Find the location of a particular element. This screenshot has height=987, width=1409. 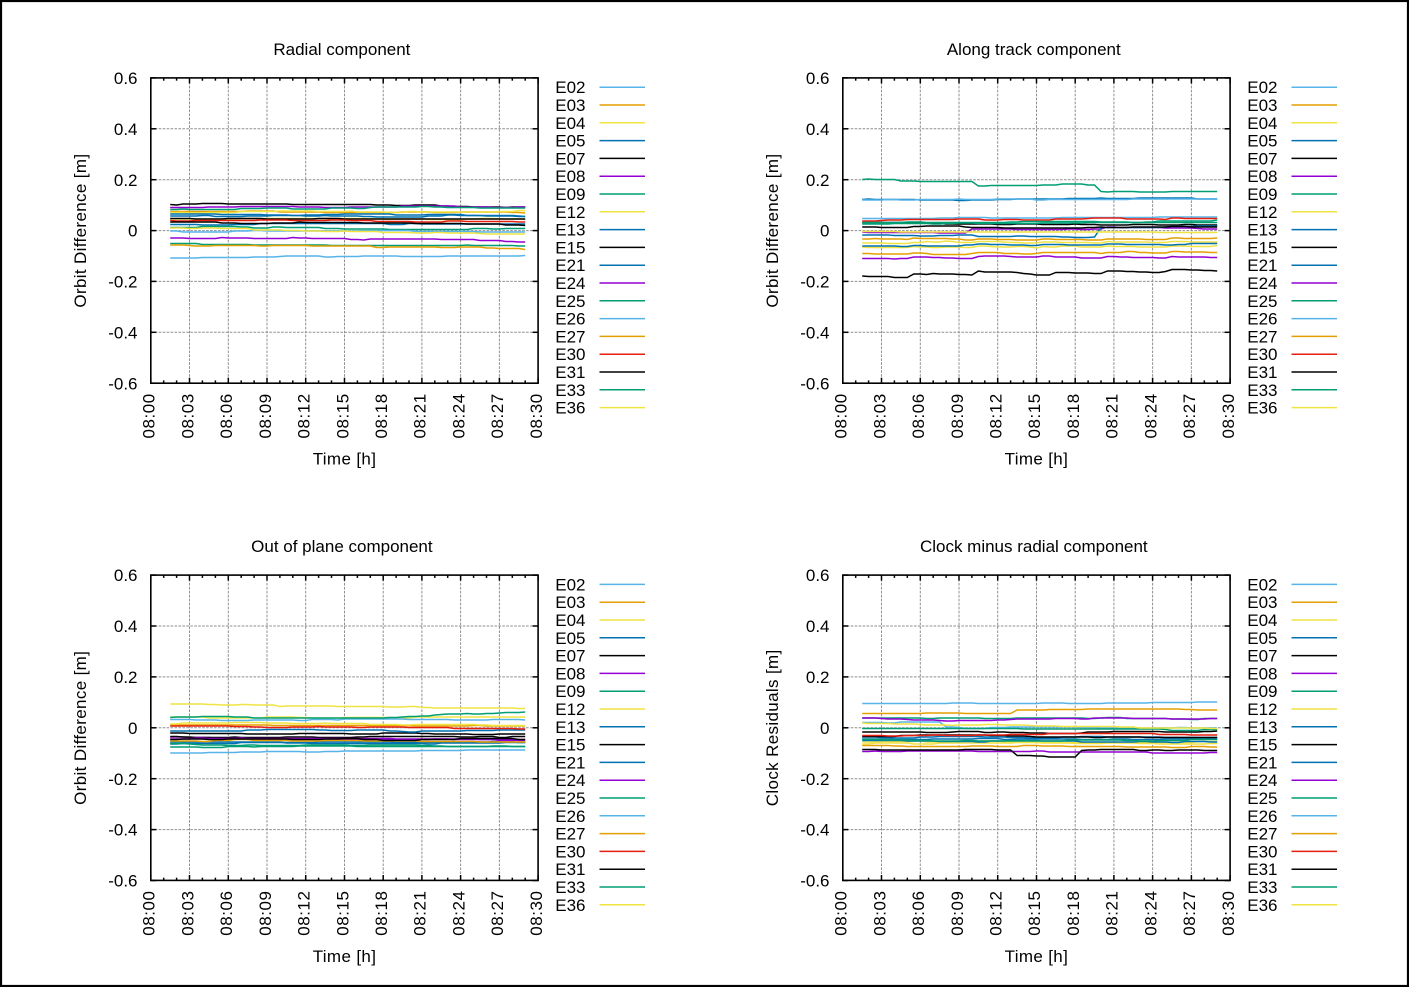

svg-text: E25 is located at coordinates (1262, 798).